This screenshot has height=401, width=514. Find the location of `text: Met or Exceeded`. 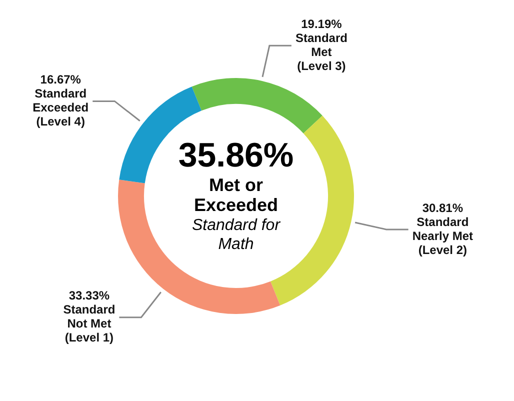

text: Met or Exceeded is located at coordinates (236, 194).